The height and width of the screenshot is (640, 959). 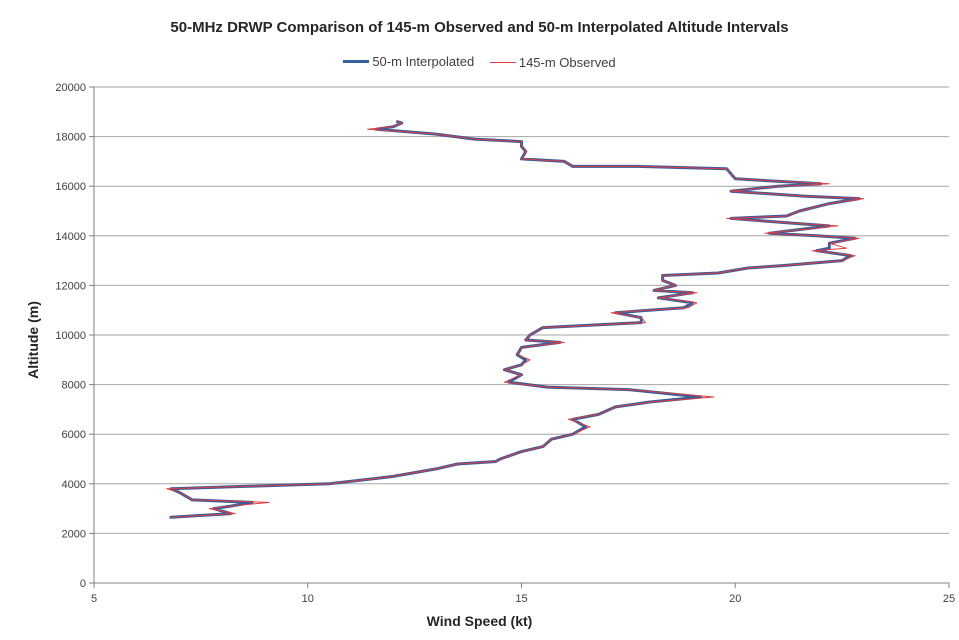 What do you see at coordinates (74, 435) in the screenshot?
I see `y-tick-label: 6000` at bounding box center [74, 435].